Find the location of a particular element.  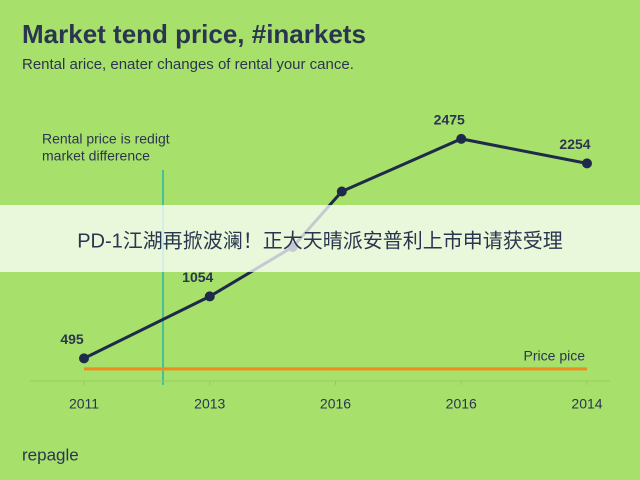

x-tick-label: 2011 is located at coordinates (84, 404).